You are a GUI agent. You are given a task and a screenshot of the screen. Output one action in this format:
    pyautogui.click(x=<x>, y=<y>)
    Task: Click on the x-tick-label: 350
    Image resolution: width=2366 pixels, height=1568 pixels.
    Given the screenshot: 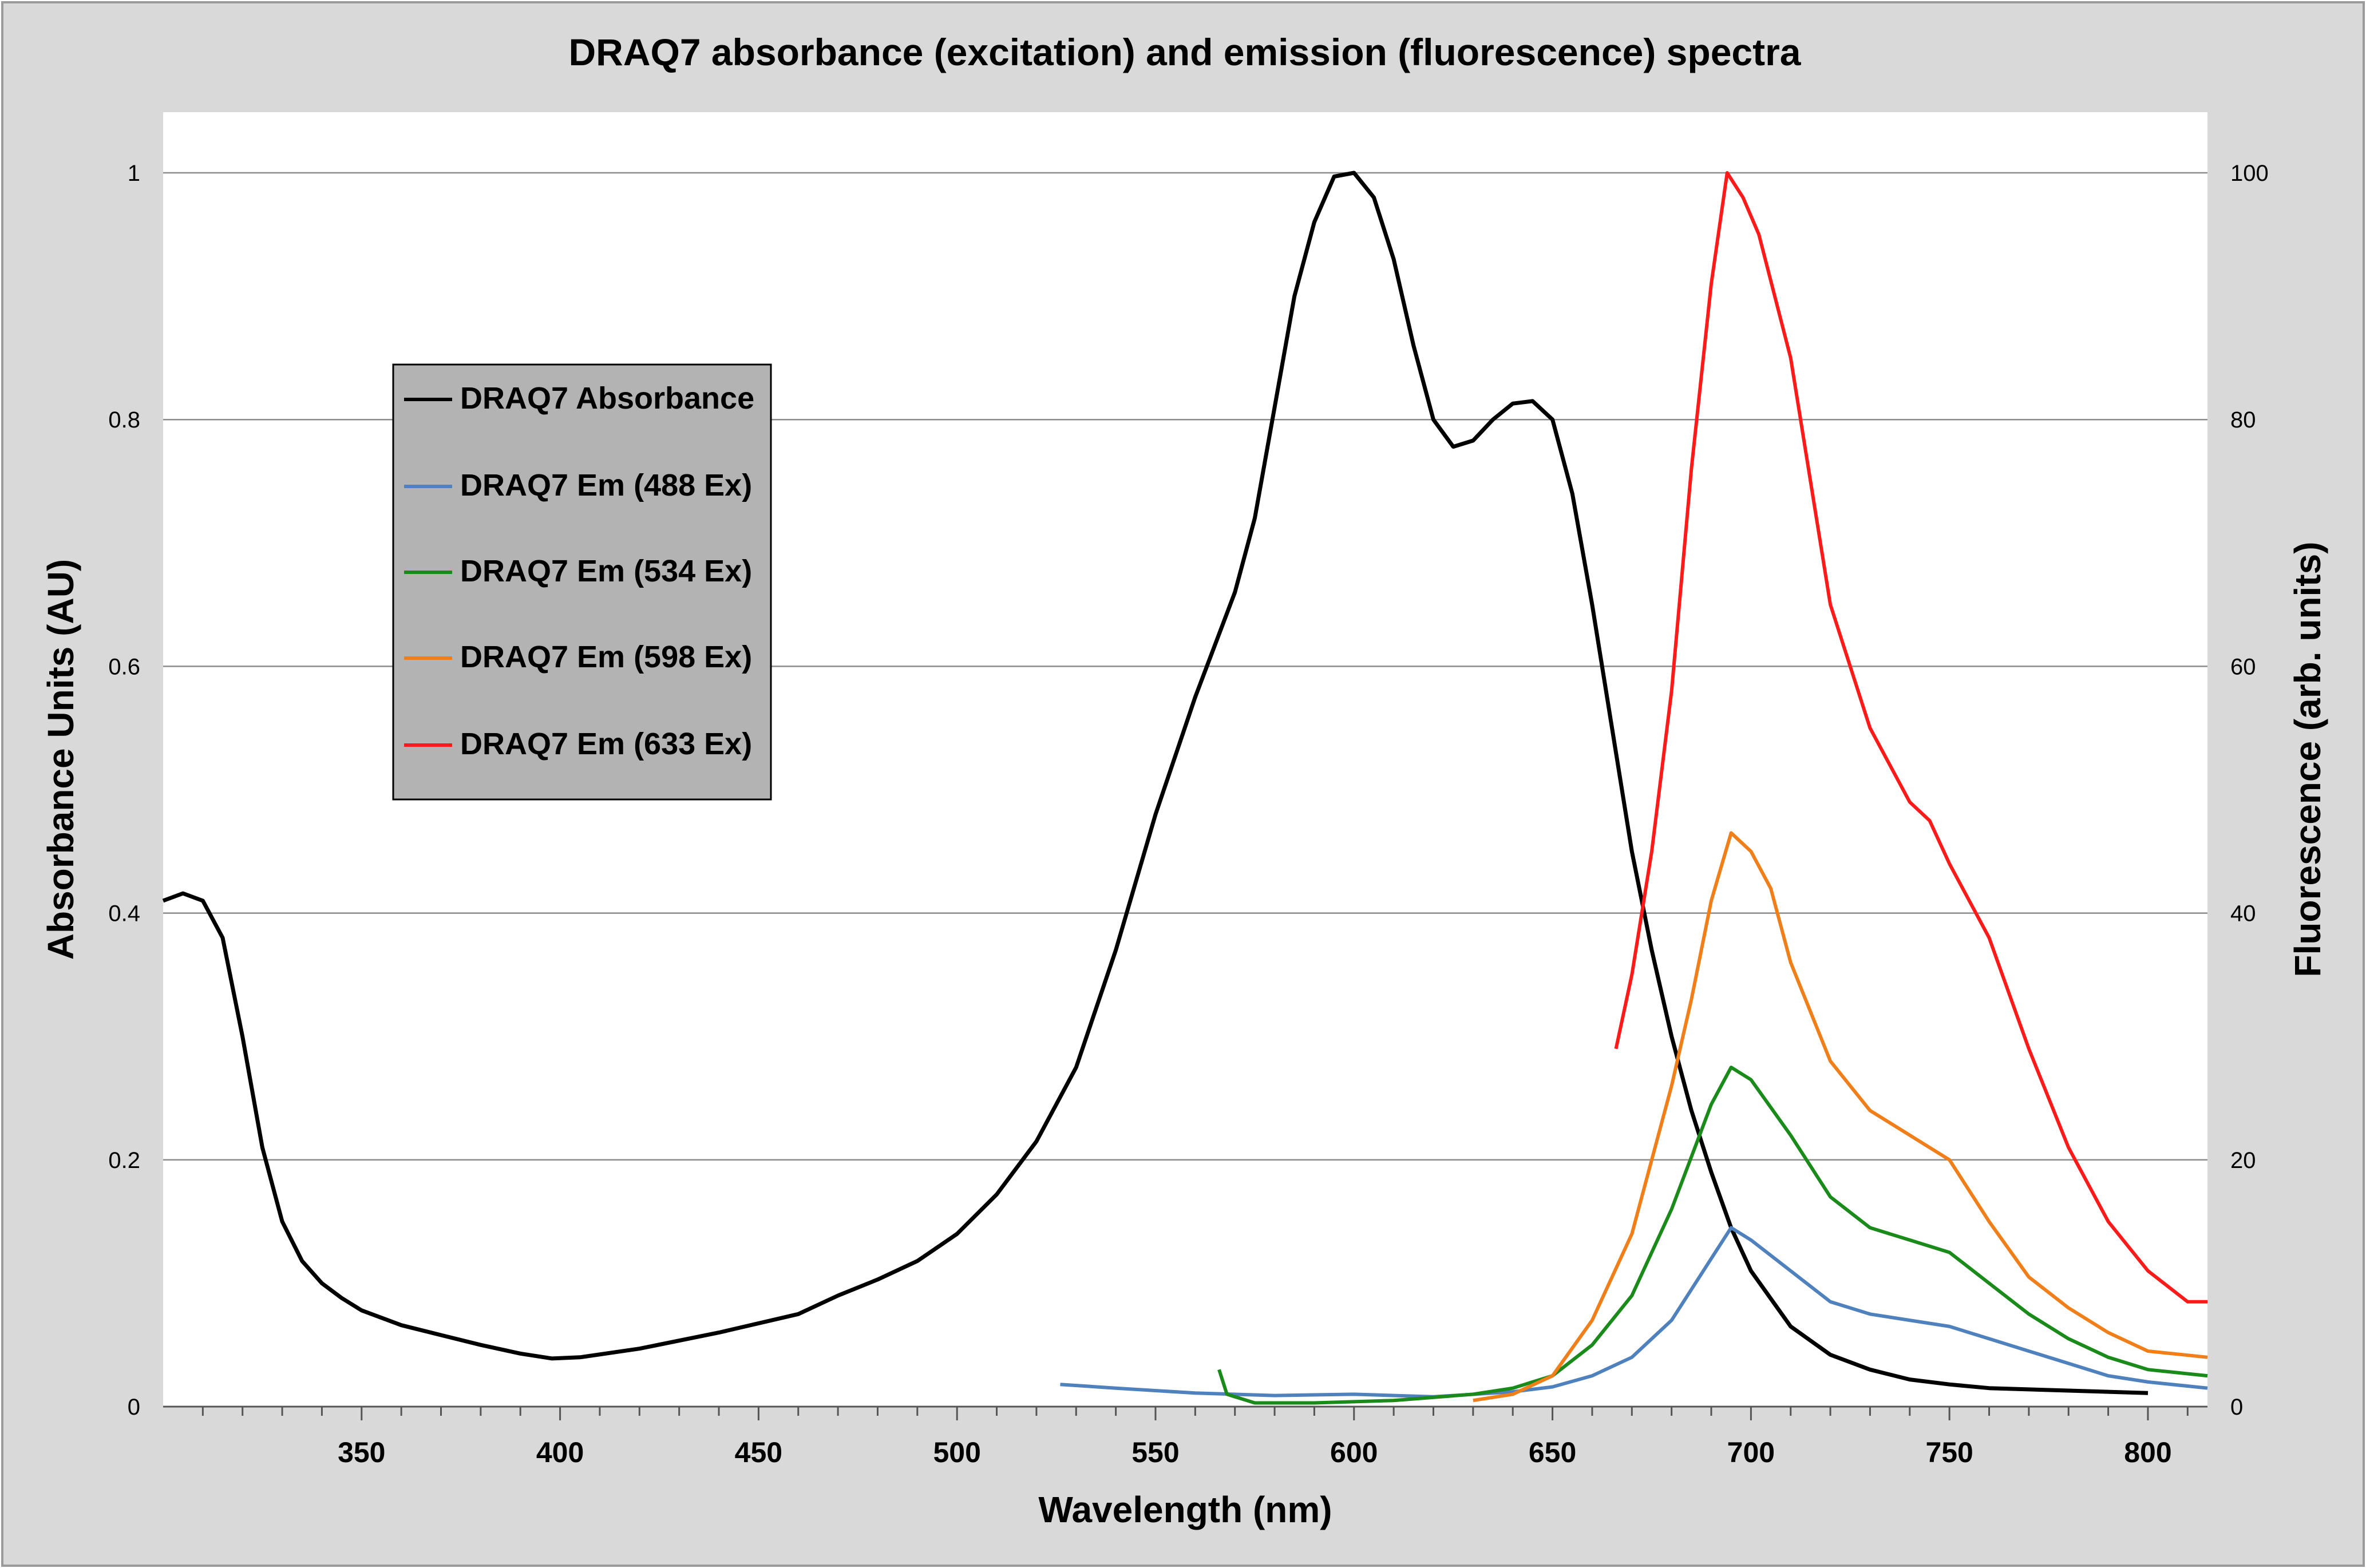 What is the action you would take?
    pyautogui.click(x=361, y=1452)
    